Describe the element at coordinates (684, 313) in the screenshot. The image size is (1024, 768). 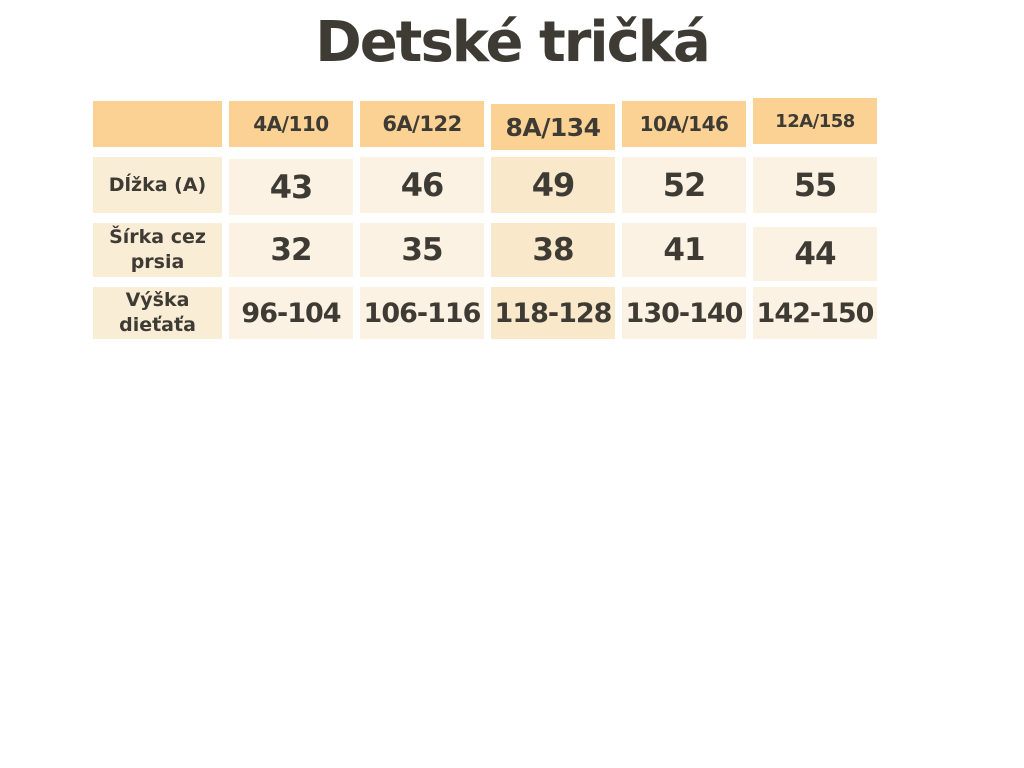
I see `size-cell-height-10a146: 130-140` at that location.